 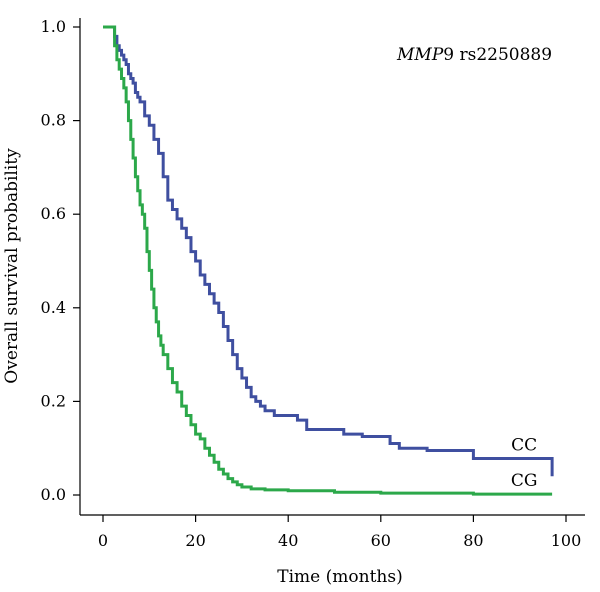 What do you see at coordinates (60, 260) in the screenshot?
I see `y-ticks: 0.0 0.2 0.4 0.6 0.8 1.0` at bounding box center [60, 260].